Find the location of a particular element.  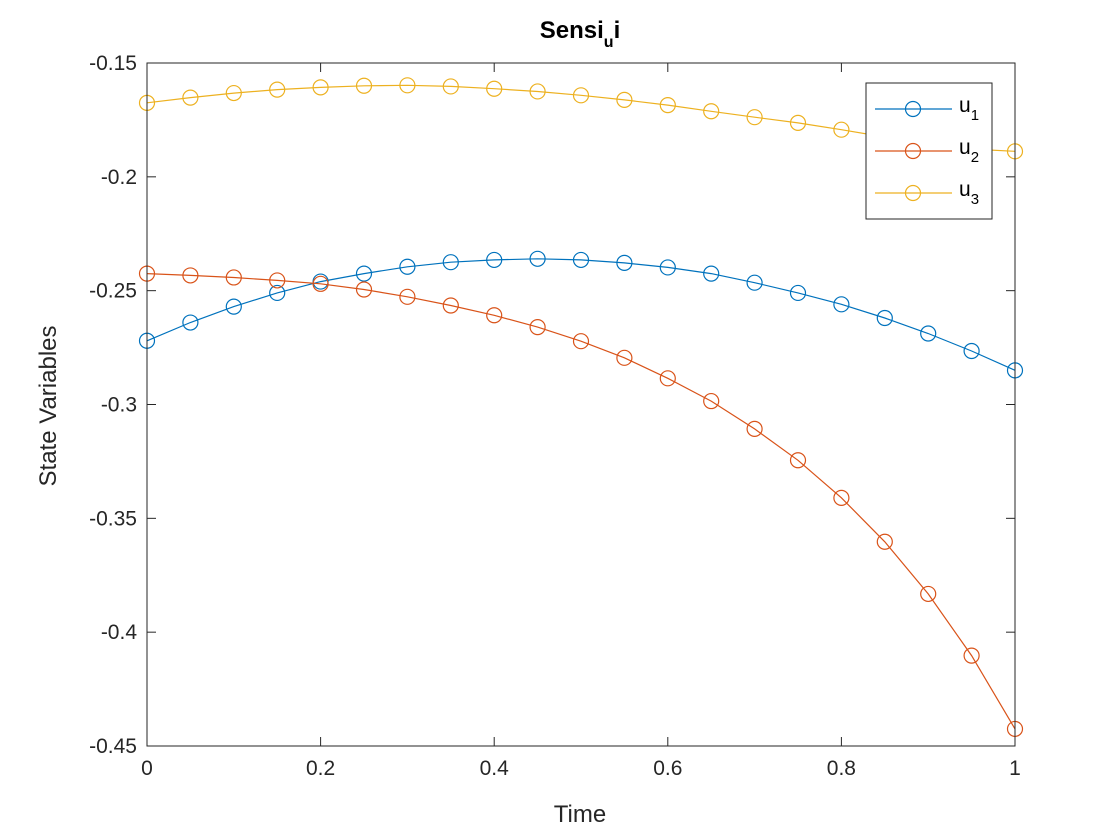

legend-label: u1 is located at coordinates (969, 109).